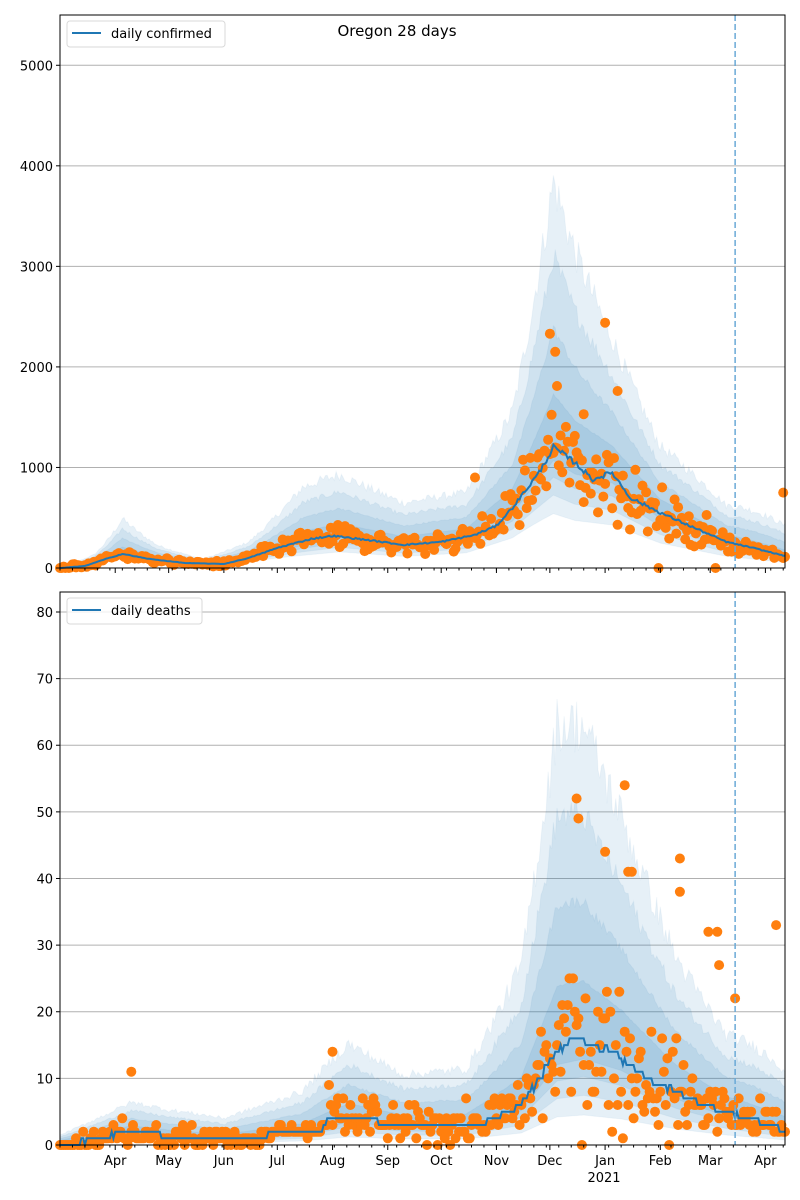 Image resolution: width=800 pixels, height=1200 pixels. Describe the element at coordinates (710, 1161) in the screenshot. I see `x-tick-label: Mar` at that location.